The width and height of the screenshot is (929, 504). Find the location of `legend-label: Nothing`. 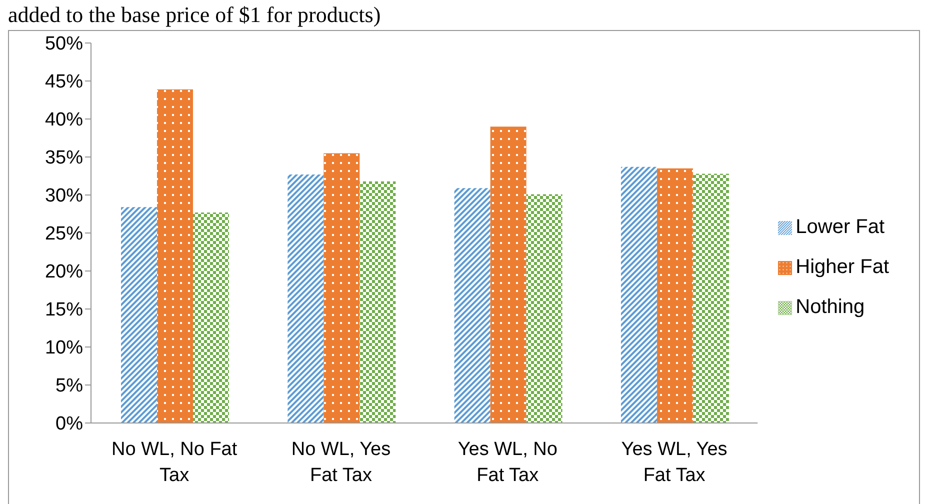

legend-label: Nothing is located at coordinates (830, 307).